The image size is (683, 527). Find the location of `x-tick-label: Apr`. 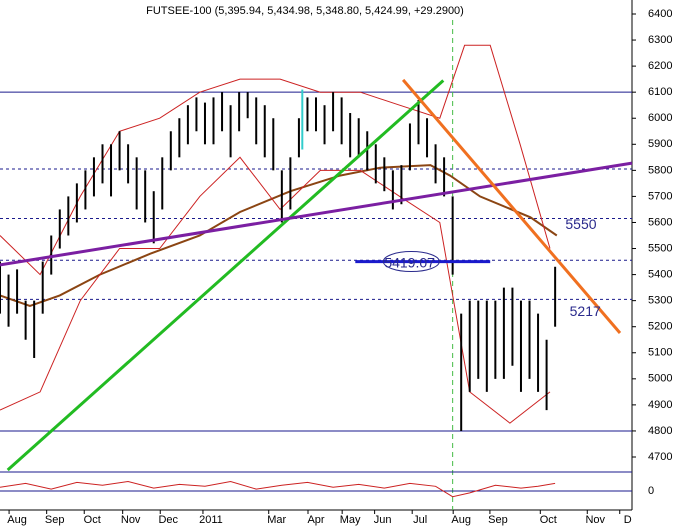

x-tick-label: Apr is located at coordinates (315, 520).